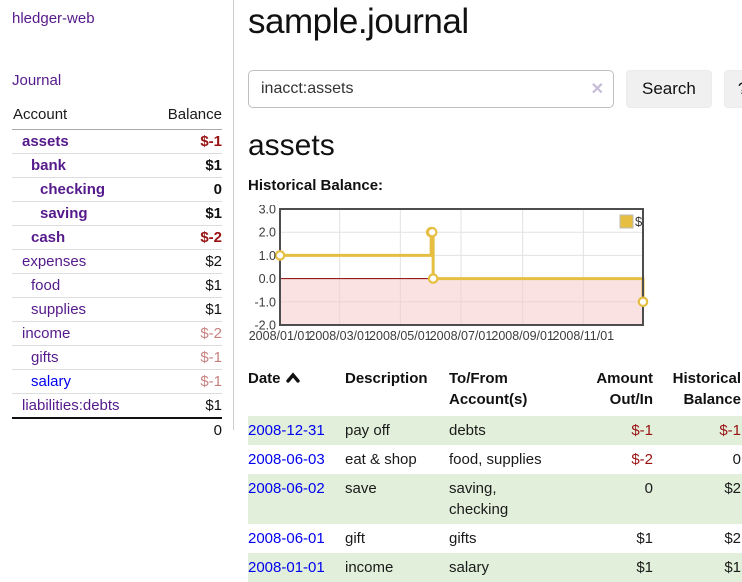 This screenshot has height=582, width=742. I want to click on sidebar-account-liabilities-debts: liabilities:debts, so click(71, 405).